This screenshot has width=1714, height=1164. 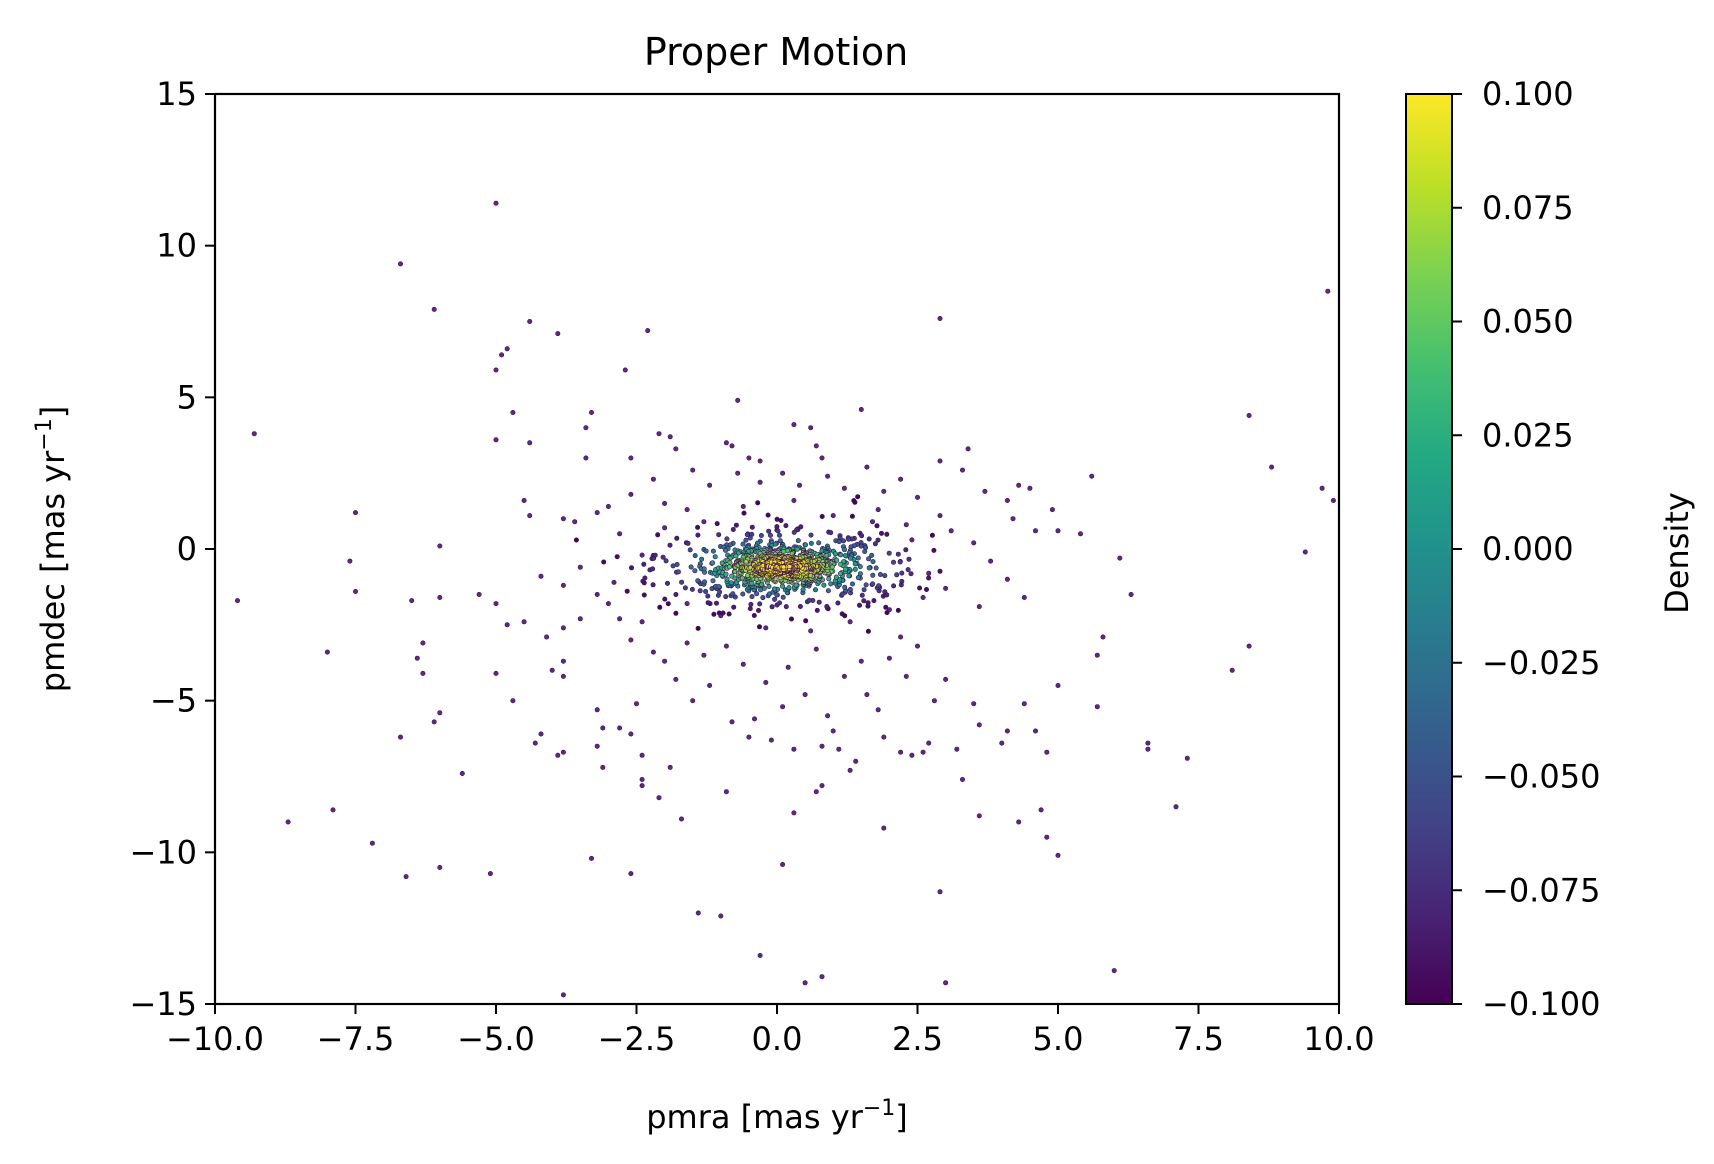 I want to click on colorbar-tick-label: 0.025, so click(x=1528, y=435).